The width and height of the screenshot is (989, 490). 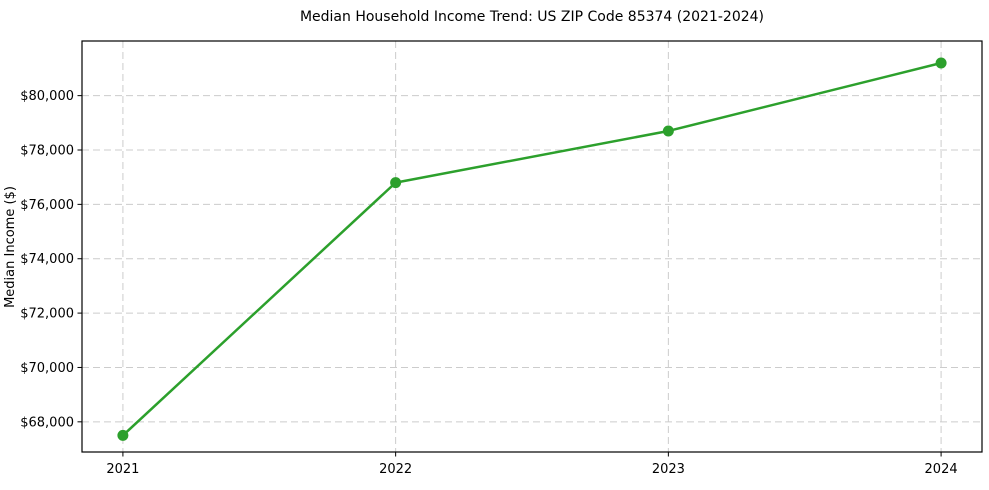 I want to click on y-axis-label: Median Income ($), so click(x=10, y=247).